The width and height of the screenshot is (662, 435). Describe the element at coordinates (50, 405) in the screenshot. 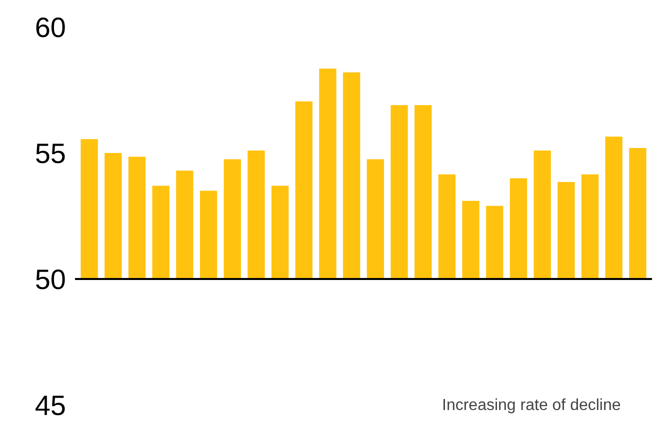

I see `y-tick-label: 45` at that location.